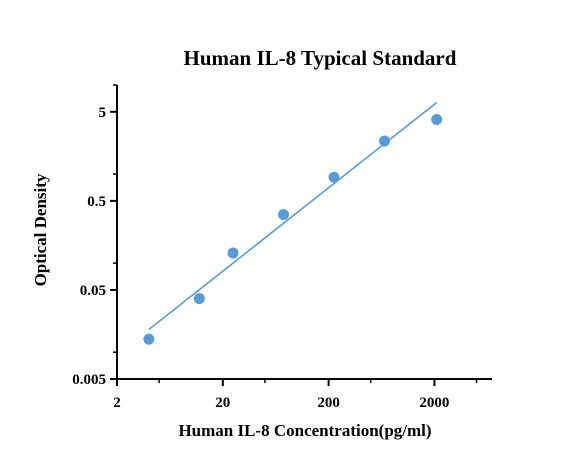 This screenshot has width=578, height=472. I want to click on x-tick-label: 200, so click(328, 403).